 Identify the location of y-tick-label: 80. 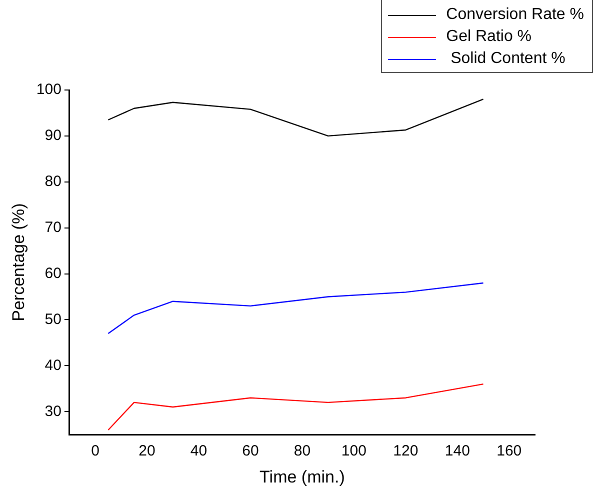
(53, 181).